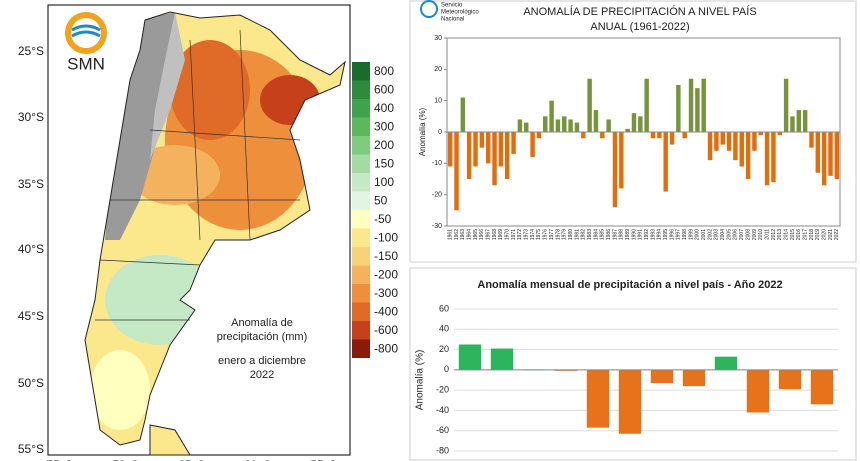  What do you see at coordinates (437, 163) in the screenshot?
I see `y-tick-label: -10` at bounding box center [437, 163].